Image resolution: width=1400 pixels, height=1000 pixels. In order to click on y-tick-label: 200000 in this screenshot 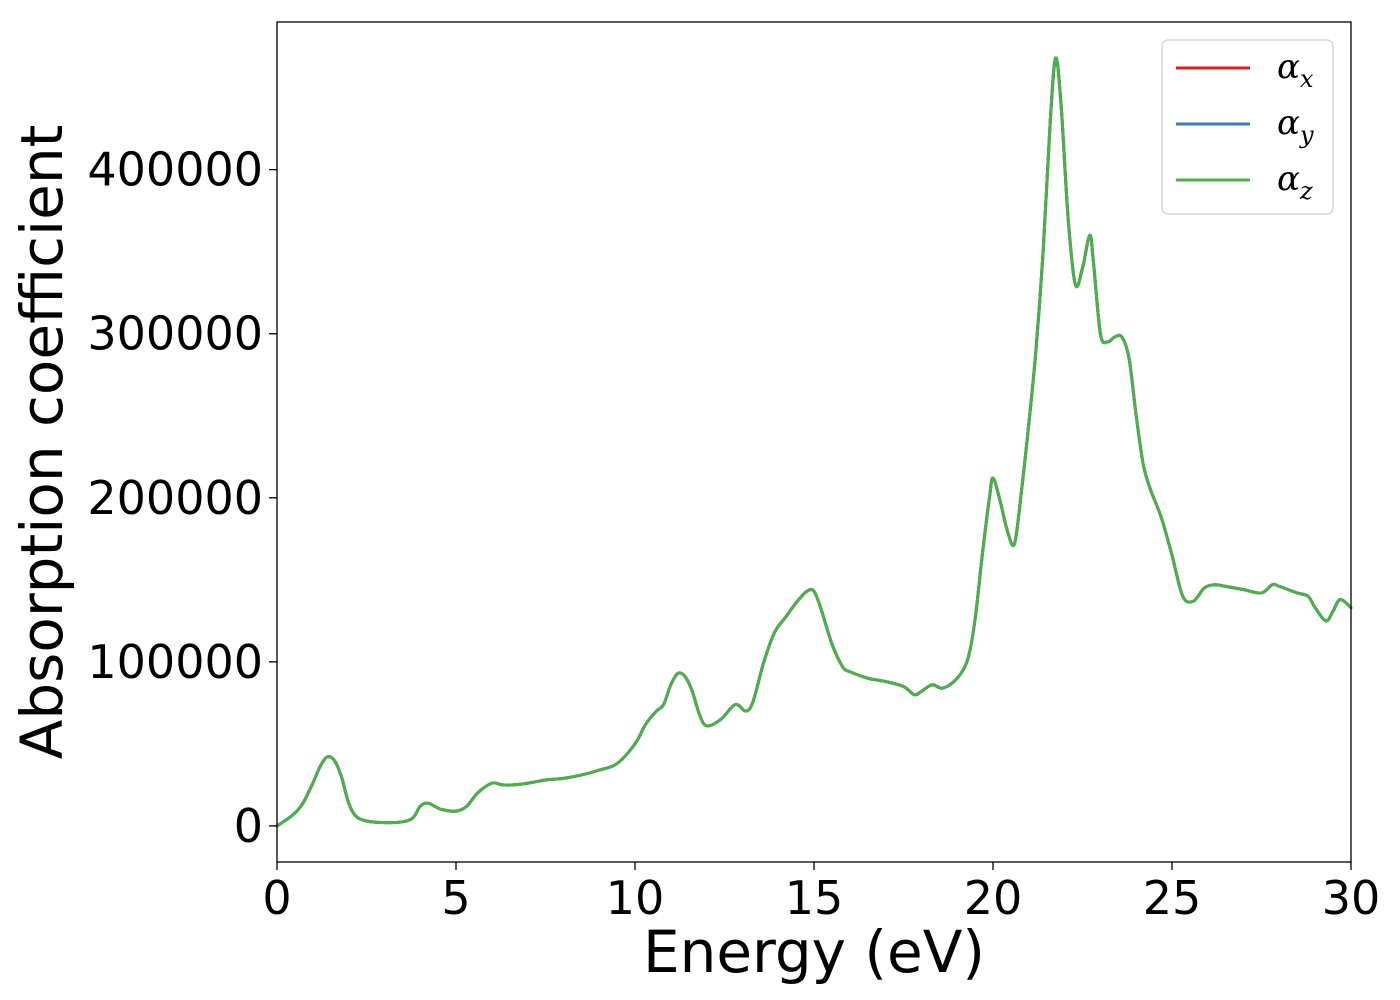, I will do `click(175, 498)`.